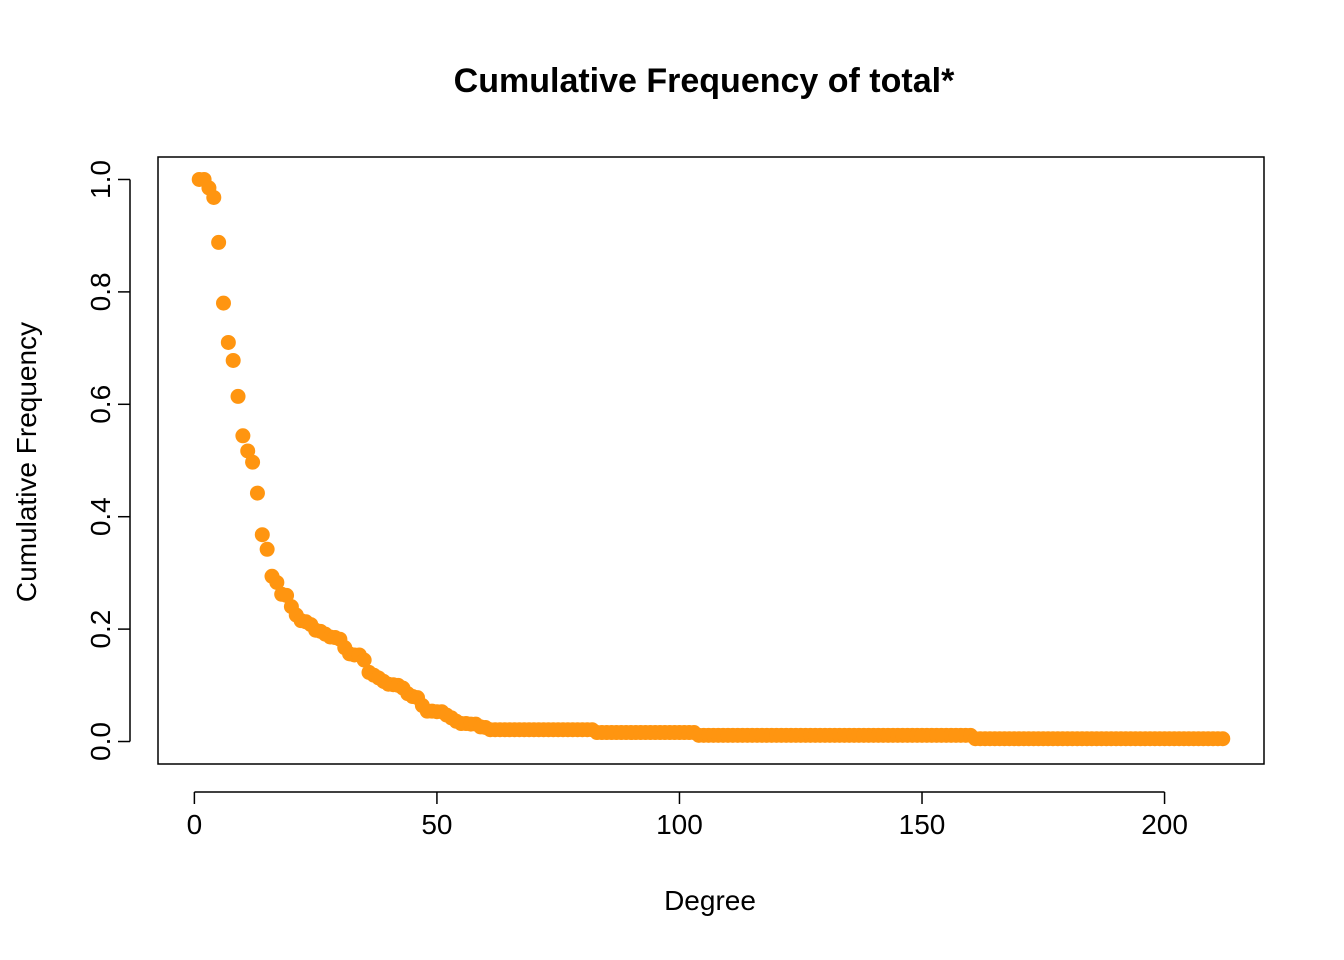 Image resolution: width=1344 pixels, height=960 pixels. Describe the element at coordinates (100, 741) in the screenshot. I see `y-tick-label: 0.0` at that location.